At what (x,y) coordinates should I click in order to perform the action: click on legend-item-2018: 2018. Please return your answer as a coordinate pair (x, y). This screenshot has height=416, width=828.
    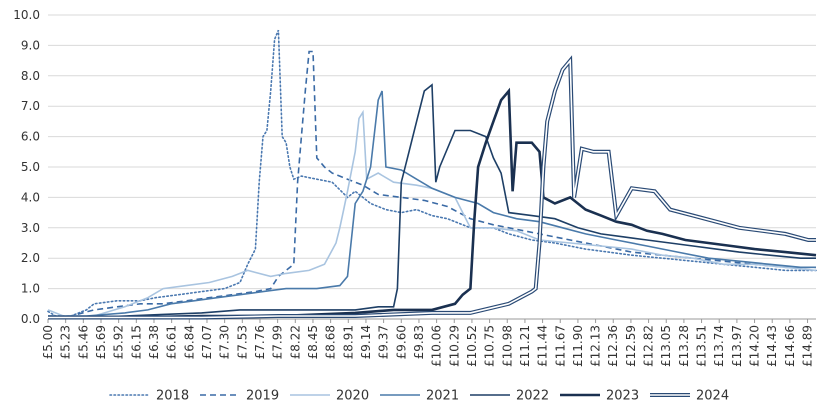
    Looking at the image, I should click on (149, 396).